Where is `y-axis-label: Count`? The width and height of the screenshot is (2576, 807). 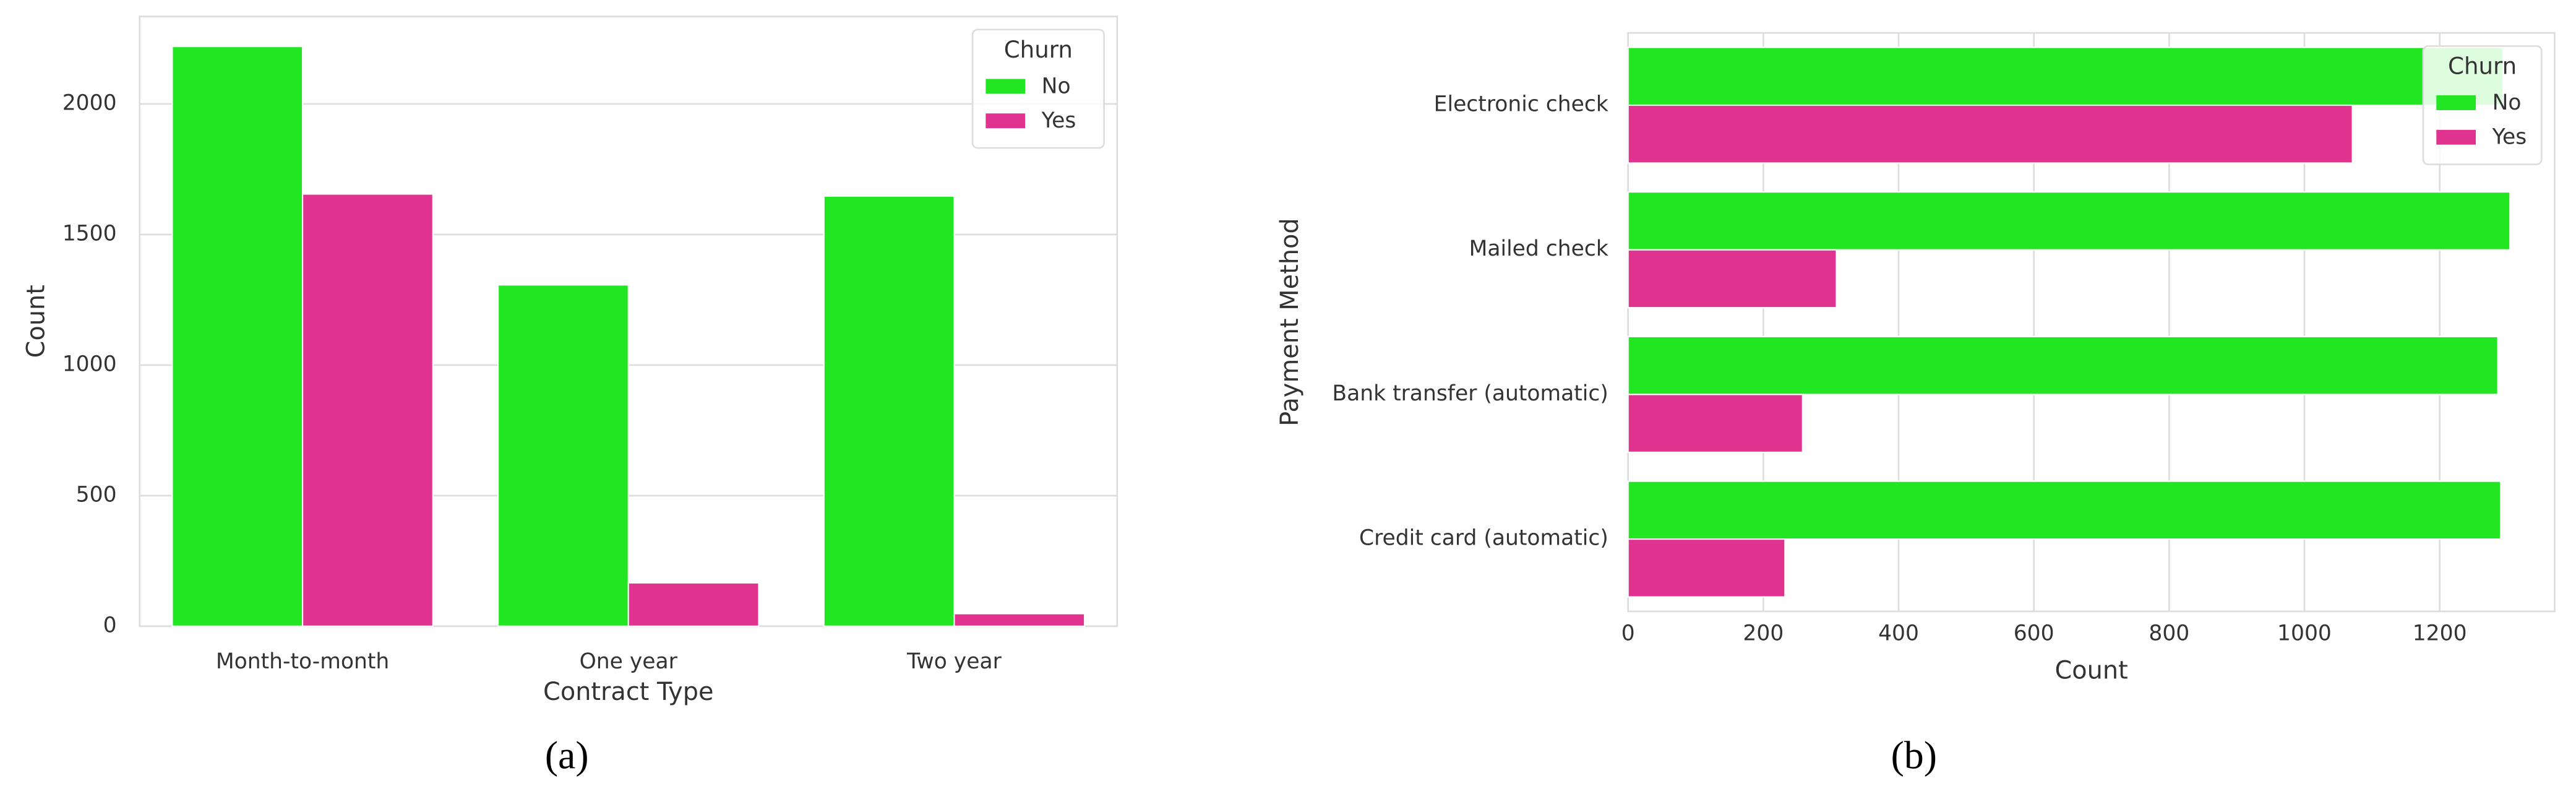
y-axis-label: Count is located at coordinates (36, 321).